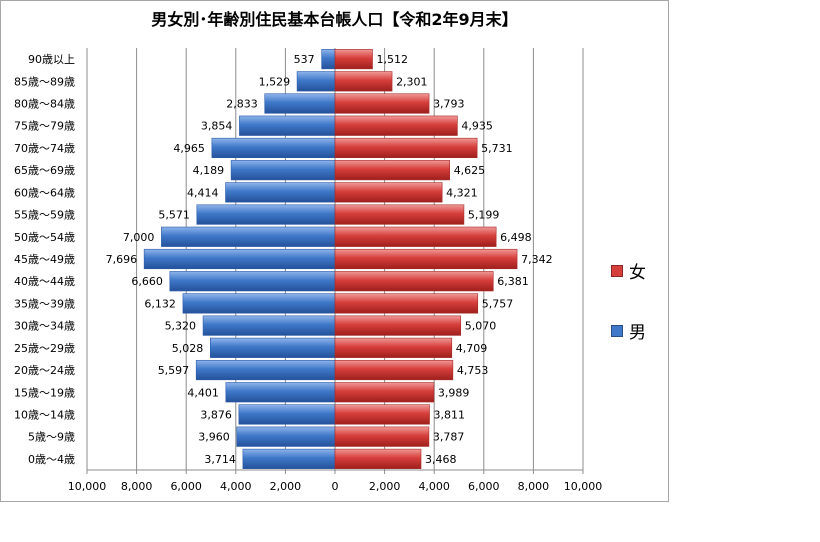 The image size is (820, 542). Describe the element at coordinates (147, 281) in the screenshot. I see `data-label-male: 6,660` at that location.